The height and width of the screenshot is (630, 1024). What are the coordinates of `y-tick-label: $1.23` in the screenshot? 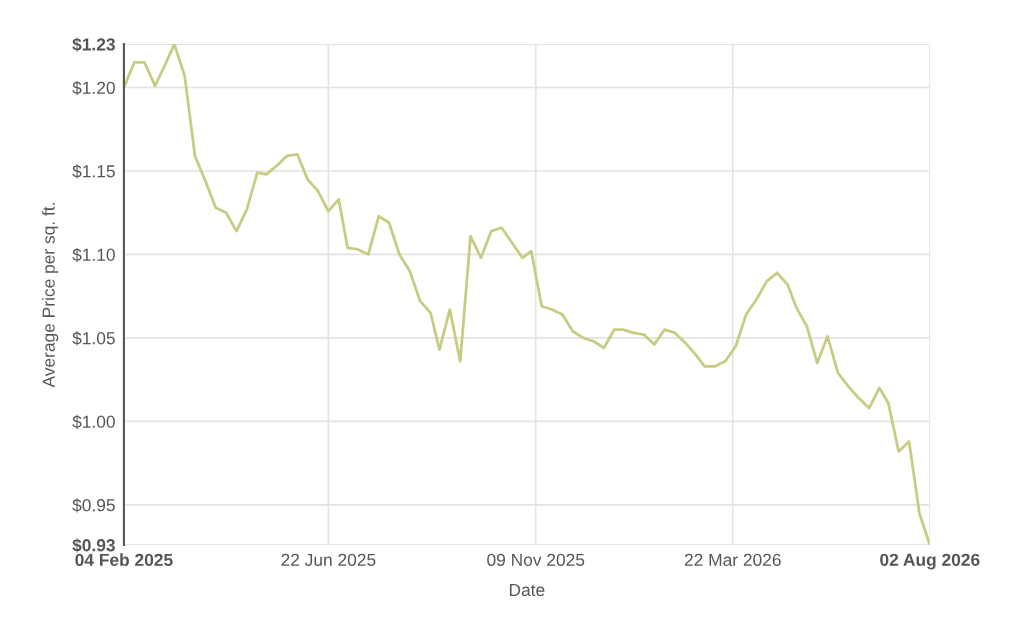 It's located at (93, 44).